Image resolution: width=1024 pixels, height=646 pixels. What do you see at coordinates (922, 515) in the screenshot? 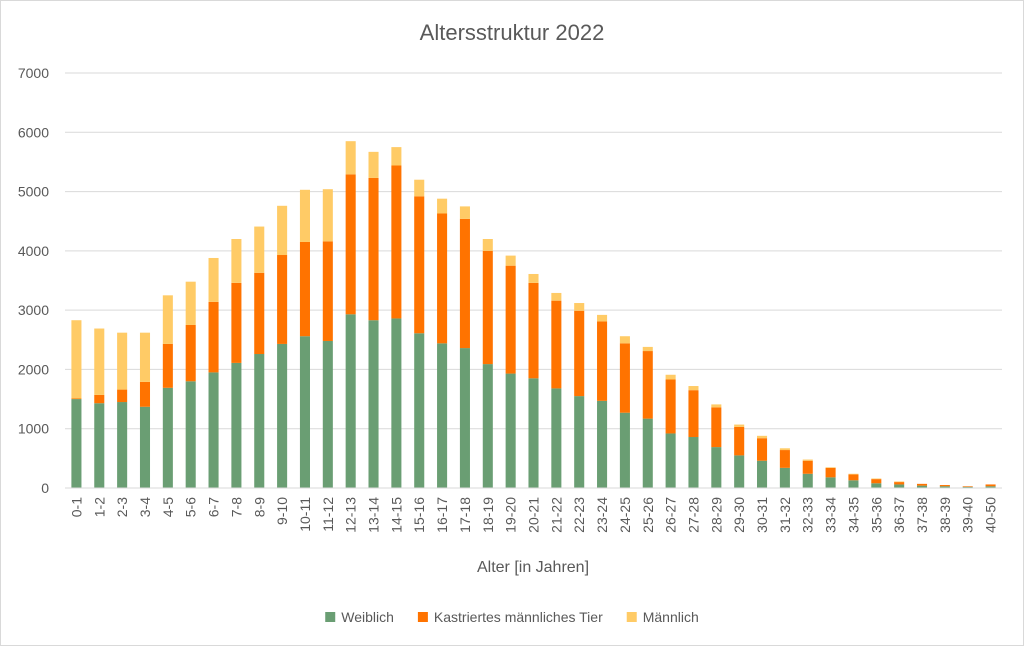
I see `x-tick-label: 37-38` at bounding box center [922, 515].